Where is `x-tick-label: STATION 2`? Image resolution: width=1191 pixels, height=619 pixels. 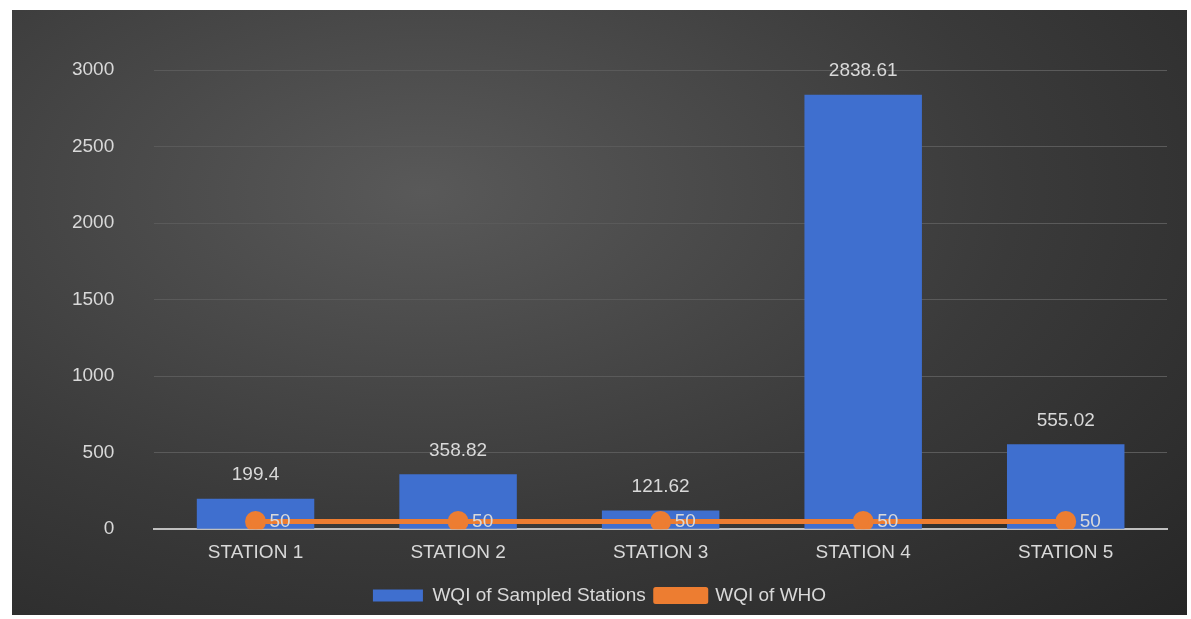
x-tick-label: STATION 2 is located at coordinates (458, 551).